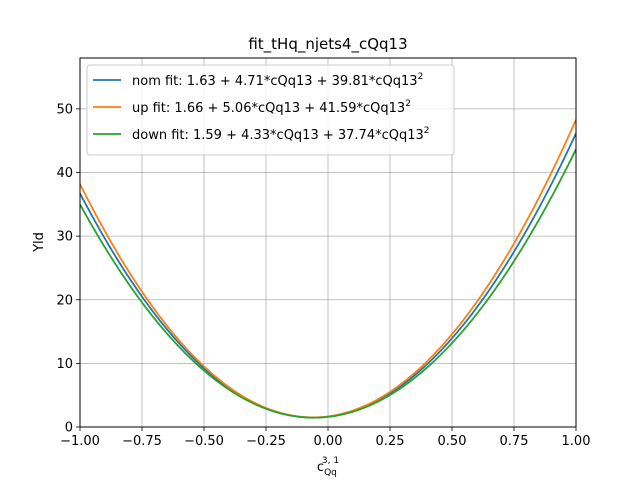  What do you see at coordinates (80, 441) in the screenshot?
I see `x-tick-label: −1.00` at bounding box center [80, 441].